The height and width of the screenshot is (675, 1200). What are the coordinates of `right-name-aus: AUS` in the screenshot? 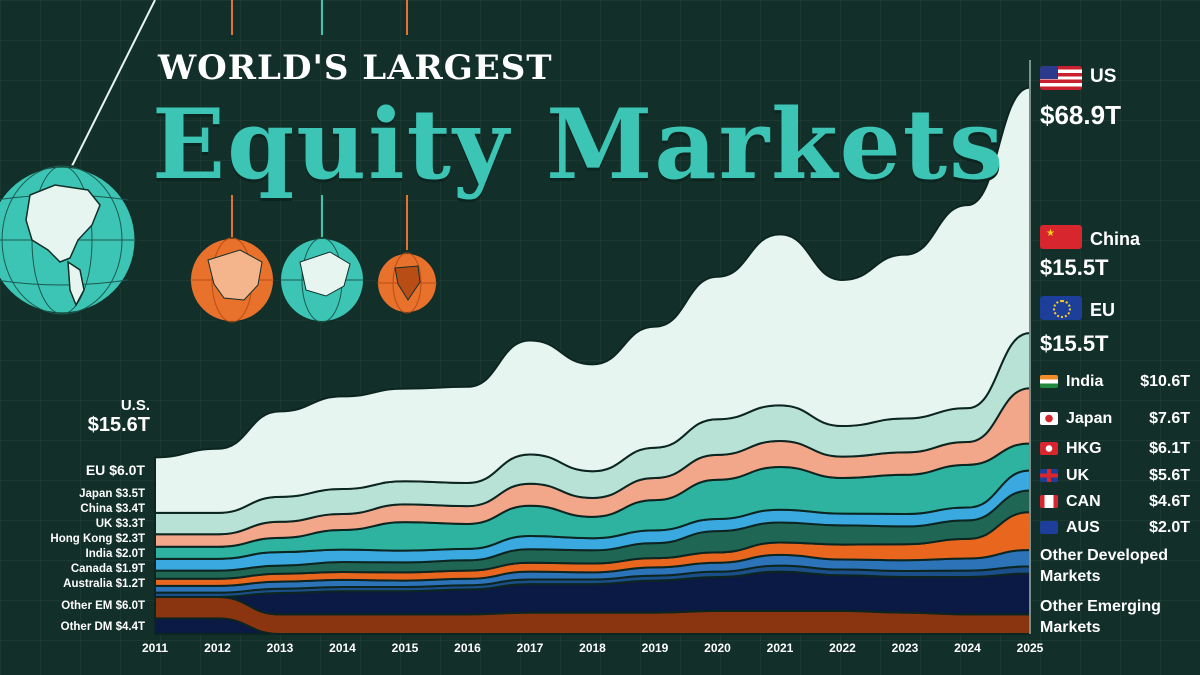 It's located at (1083, 527).